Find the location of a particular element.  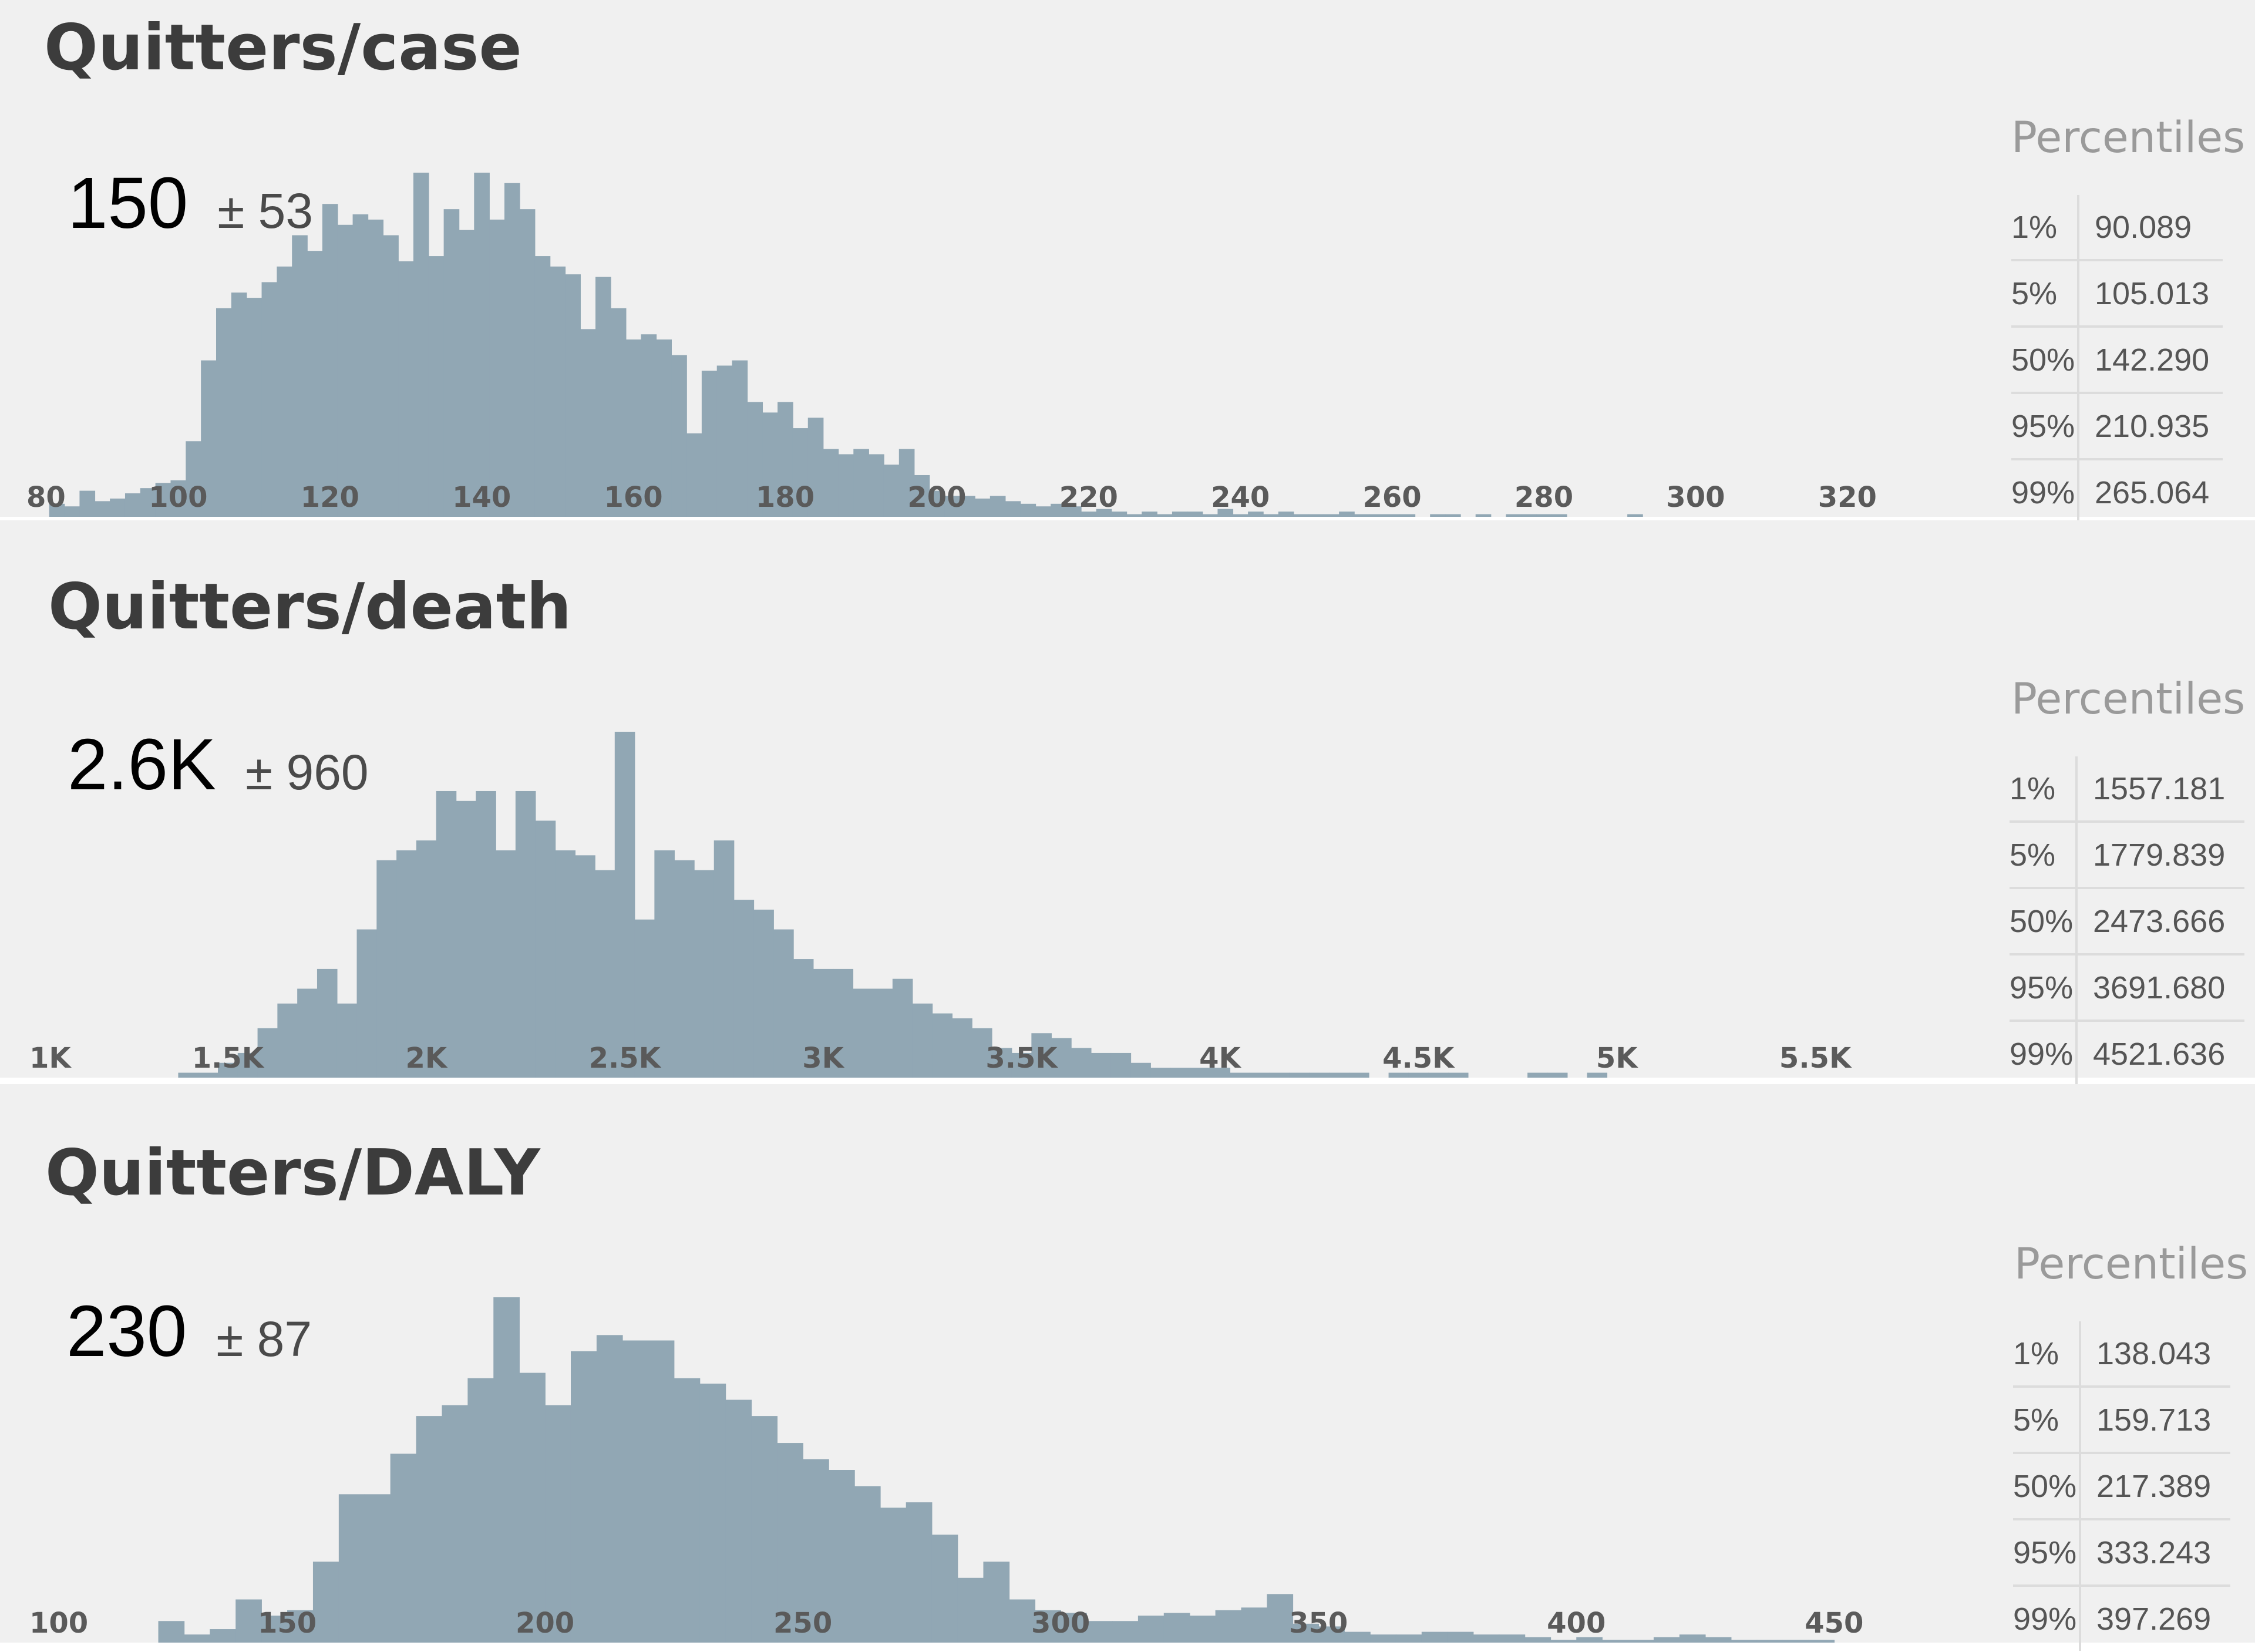

x-tick-label: 160 is located at coordinates (633, 497).